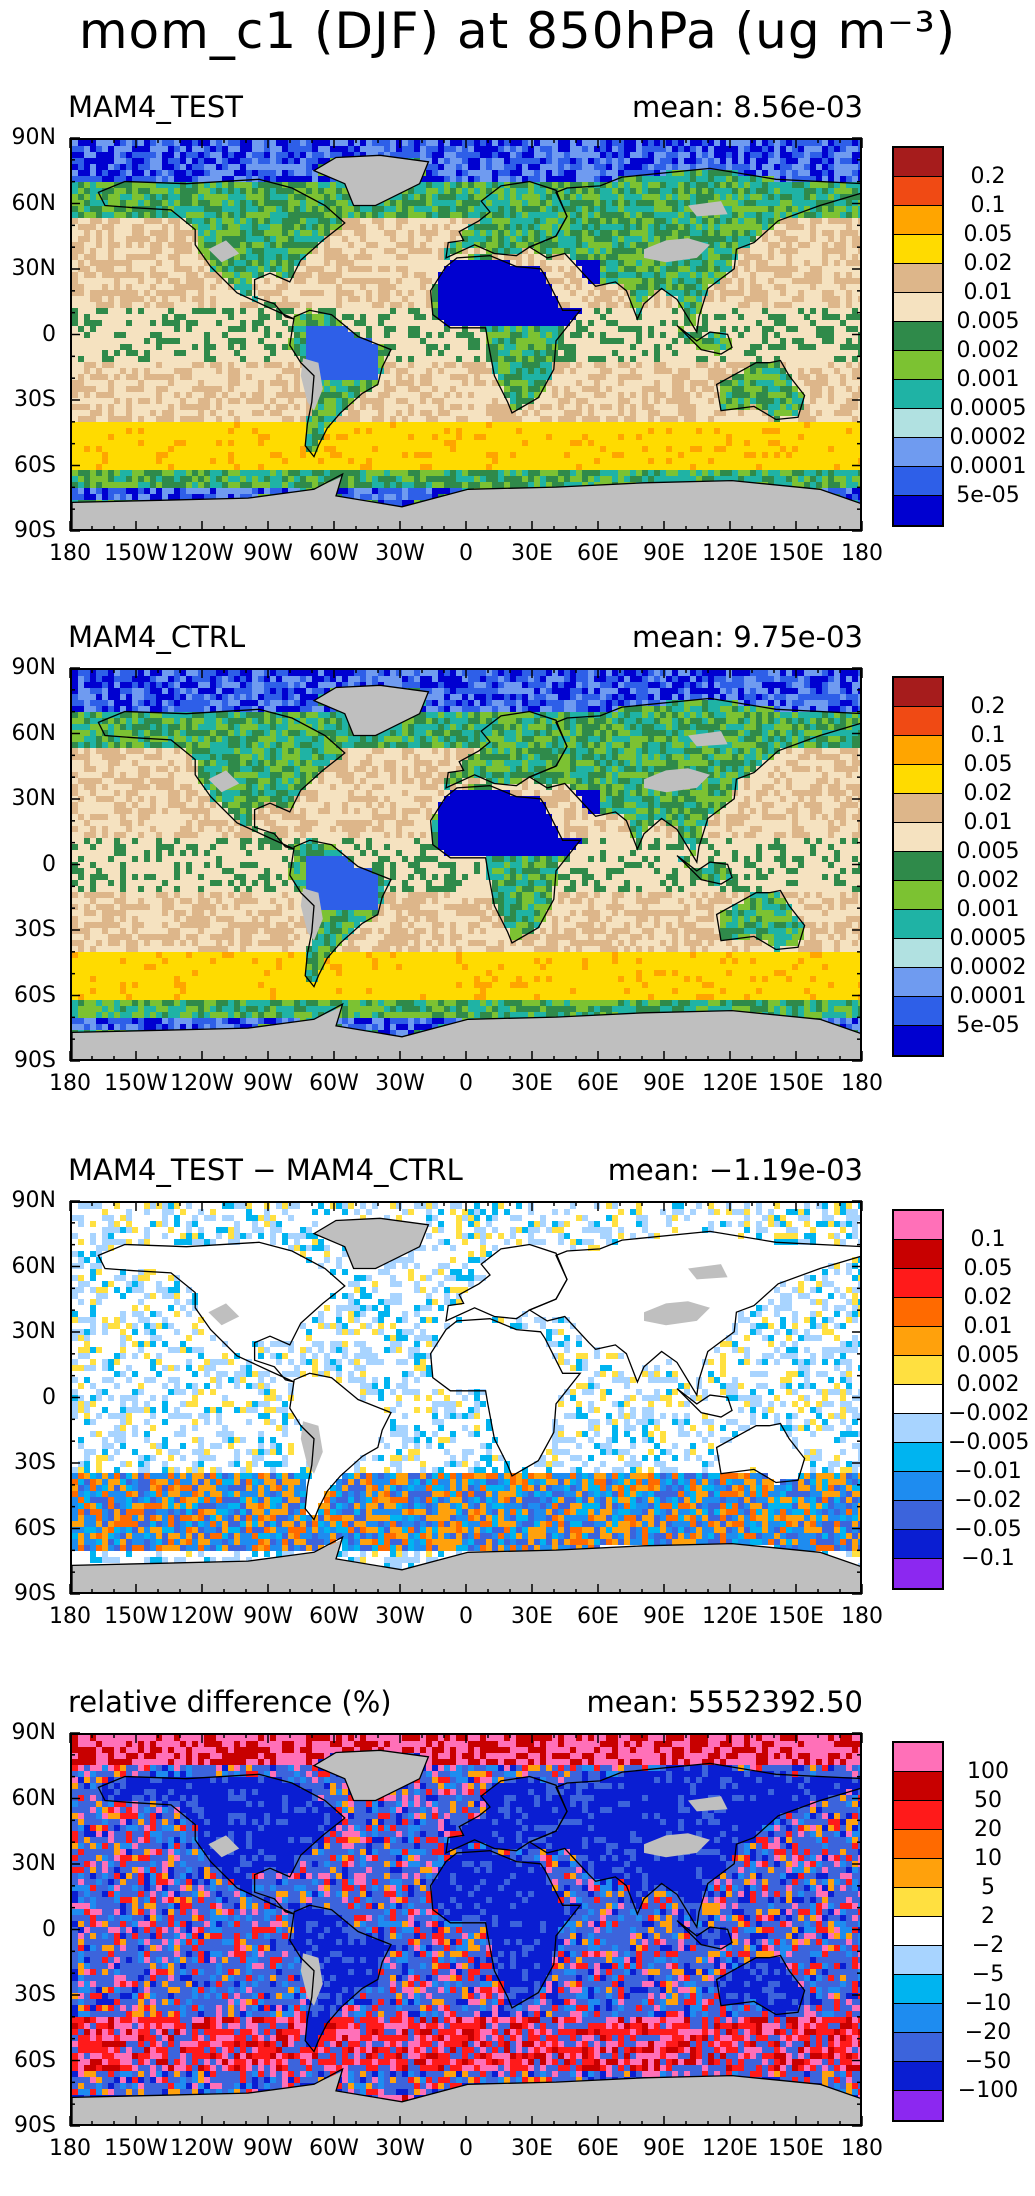 The height and width of the screenshot is (2196, 1035). What do you see at coordinates (265, 1170) in the screenshot?
I see `panel-title: MAM4_TEST − MAM4_CTRL` at bounding box center [265, 1170].